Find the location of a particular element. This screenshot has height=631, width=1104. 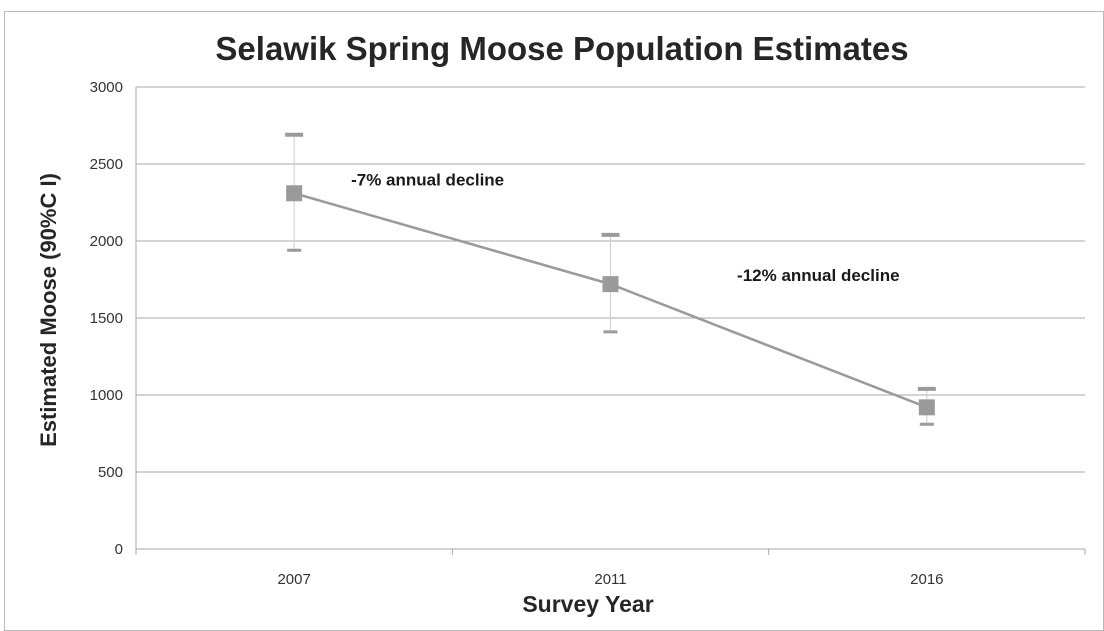

y-tick-label: 2000 is located at coordinates (106, 241).